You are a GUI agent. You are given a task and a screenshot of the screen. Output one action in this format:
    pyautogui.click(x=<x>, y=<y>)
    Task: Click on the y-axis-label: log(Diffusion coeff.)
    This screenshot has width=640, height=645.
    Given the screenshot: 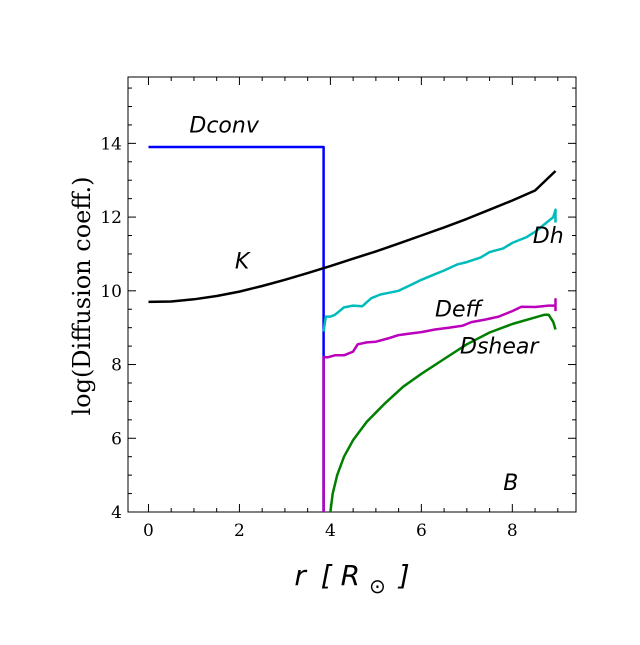 What is the action you would take?
    pyautogui.click(x=82, y=295)
    